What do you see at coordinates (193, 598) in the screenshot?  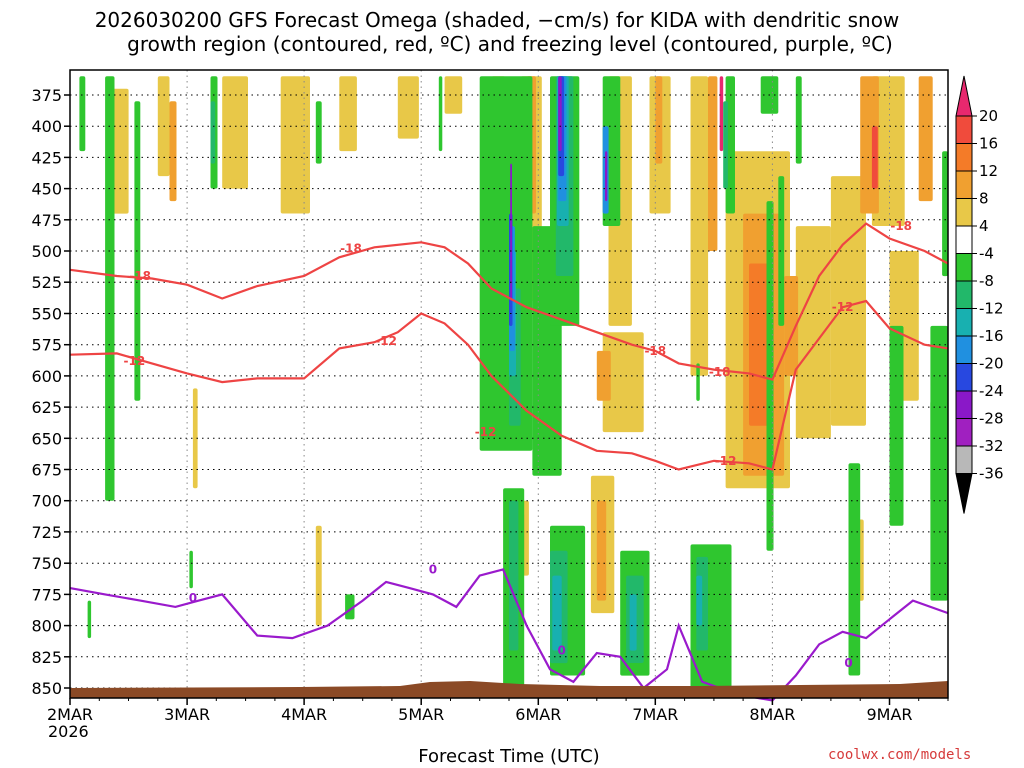 I see `contour-label-zero: 0` at bounding box center [193, 598].